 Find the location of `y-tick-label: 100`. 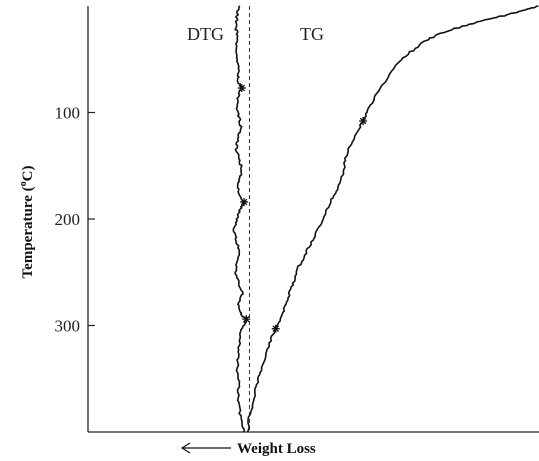

y-tick-label: 100 is located at coordinates (68, 113).